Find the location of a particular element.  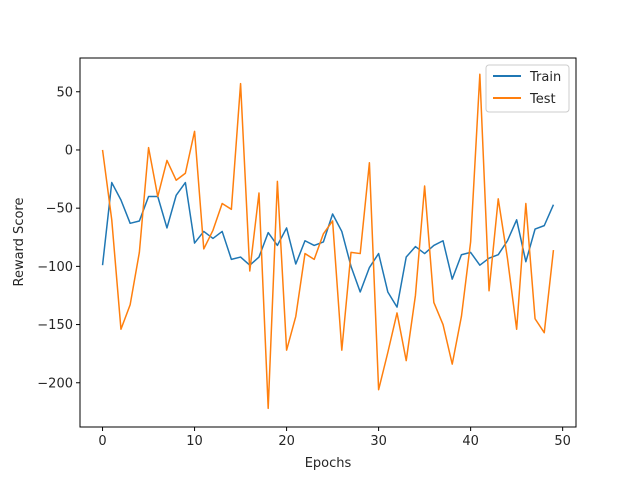

legend-label-train: Train is located at coordinates (545, 77).